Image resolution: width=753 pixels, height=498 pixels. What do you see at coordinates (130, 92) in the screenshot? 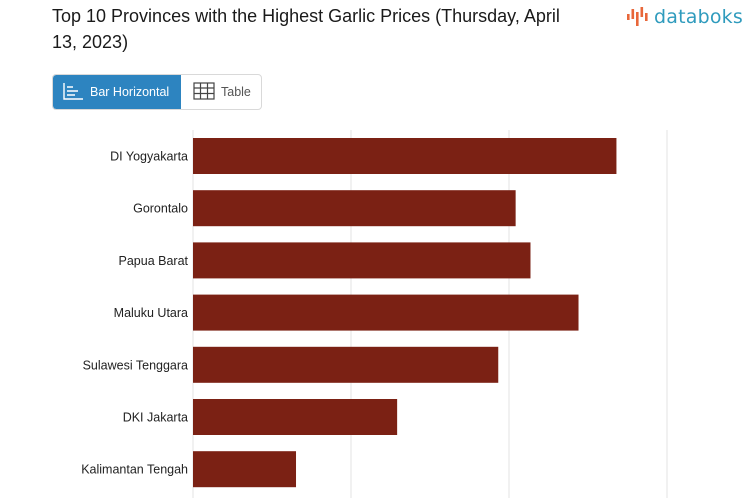
I see `tab-label: Bar Horizontal` at bounding box center [130, 92].